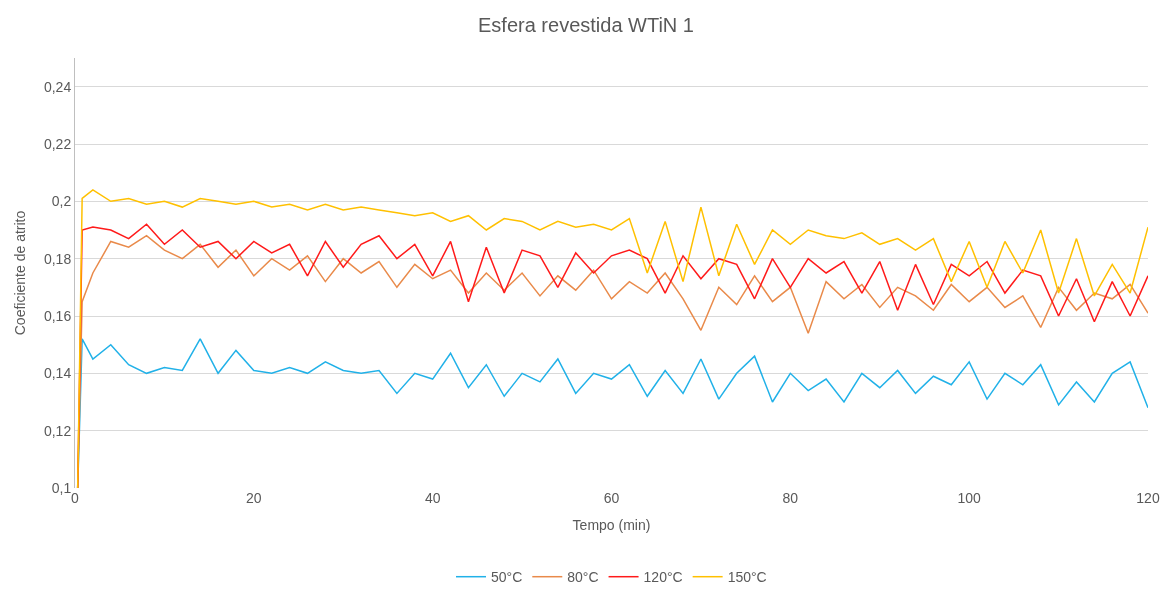 The height and width of the screenshot is (605, 1172). Describe the element at coordinates (61, 487) in the screenshot. I see `y-tick-label: 0,1` at that location.